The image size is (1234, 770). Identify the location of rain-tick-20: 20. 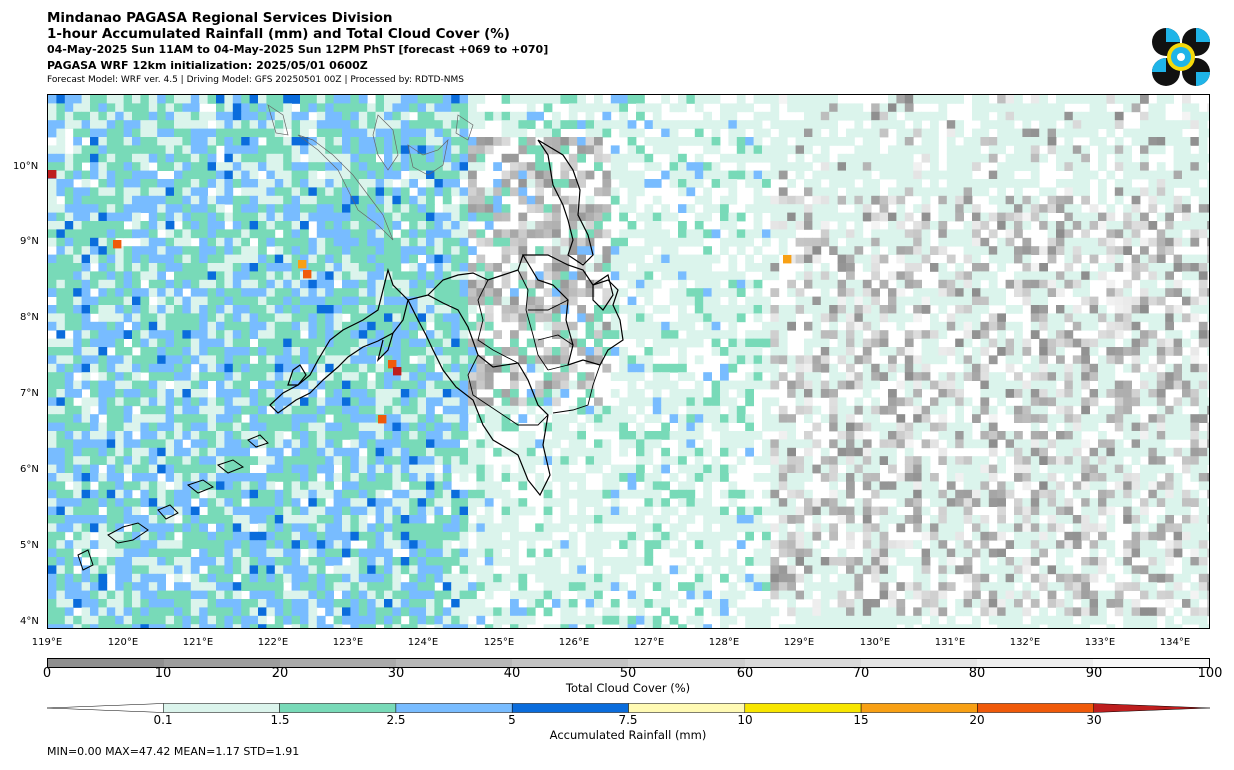
(977, 720).